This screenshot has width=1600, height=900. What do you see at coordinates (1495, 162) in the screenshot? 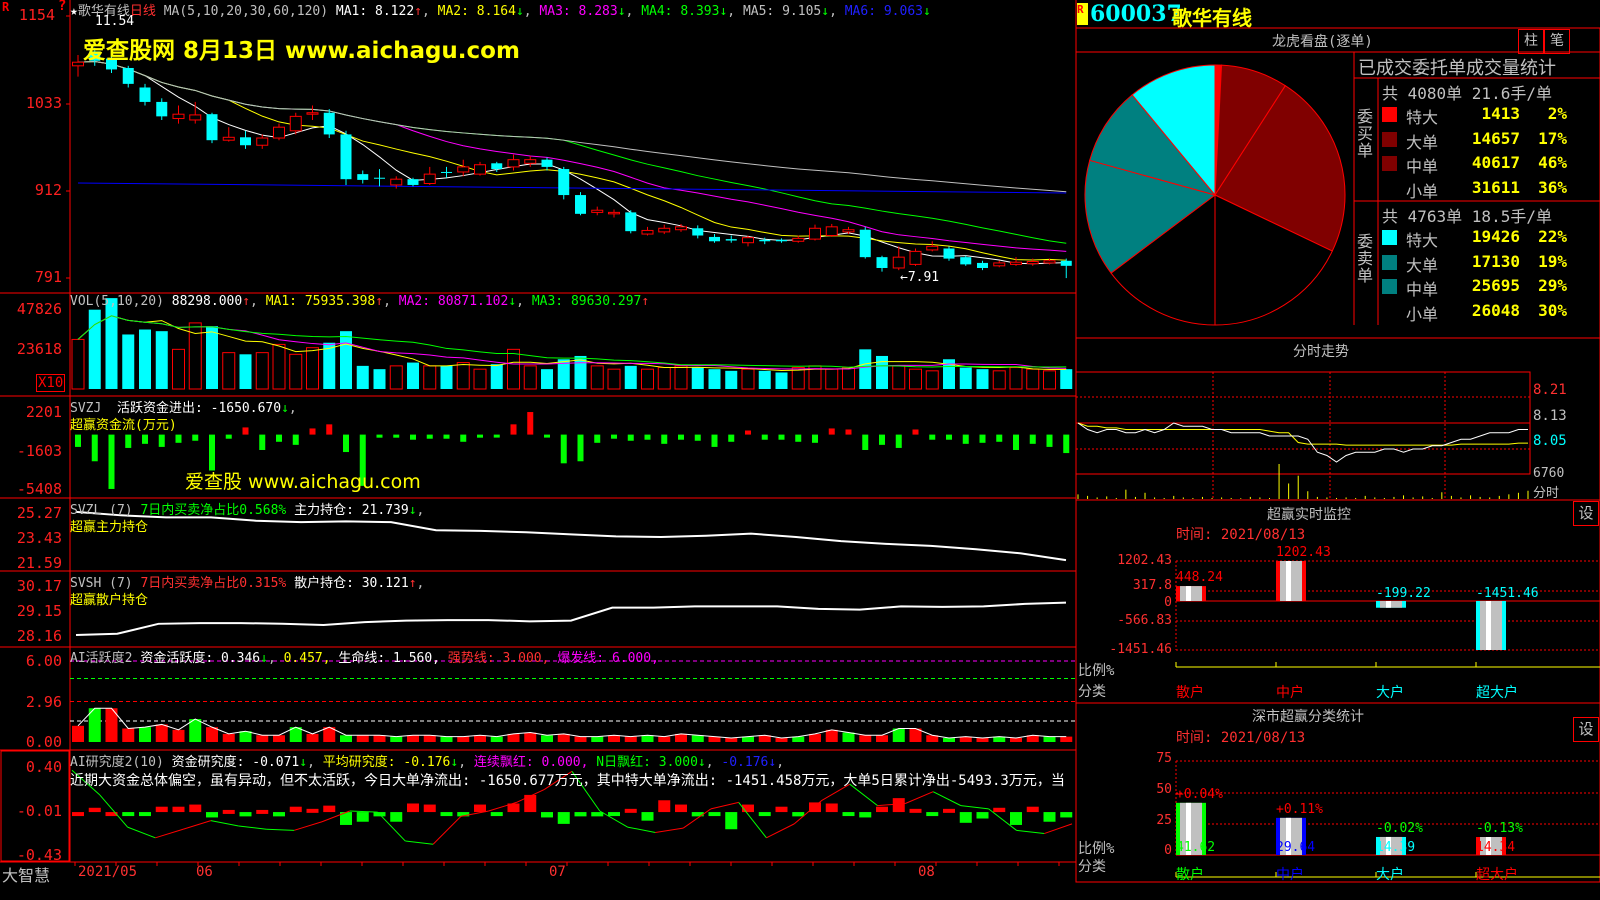
I see `order-volume: 40617` at bounding box center [1495, 162].